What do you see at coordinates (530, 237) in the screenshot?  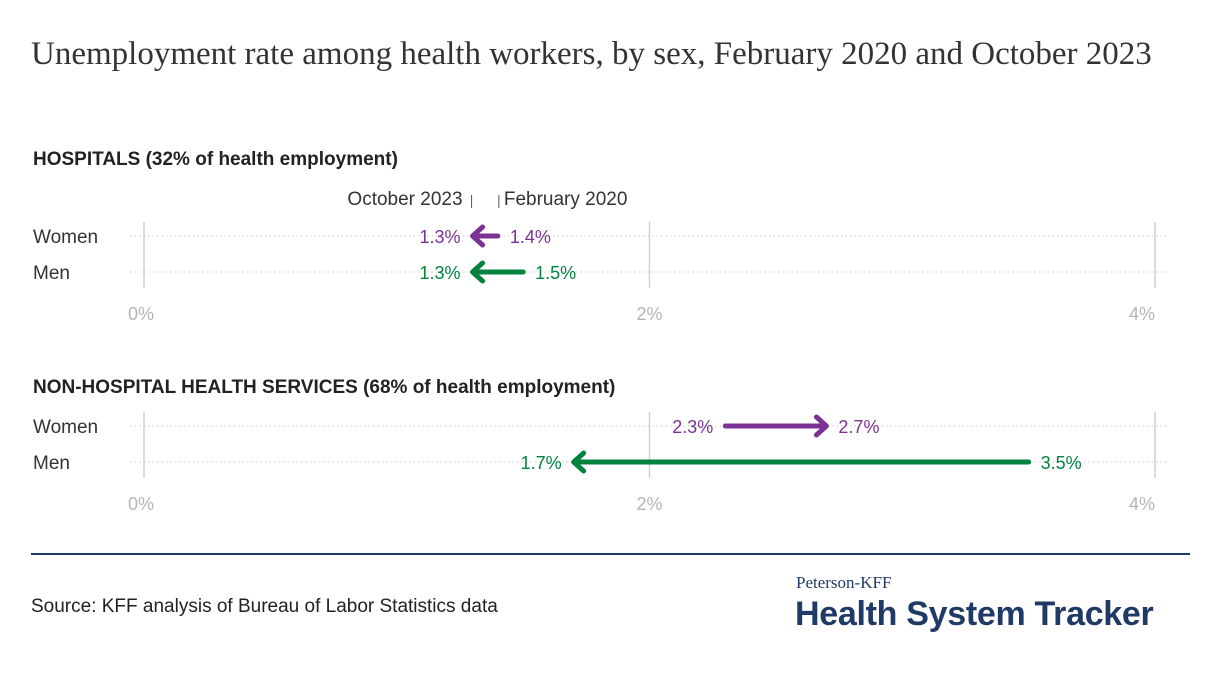 I see `value-label-start: 1.4%` at bounding box center [530, 237].